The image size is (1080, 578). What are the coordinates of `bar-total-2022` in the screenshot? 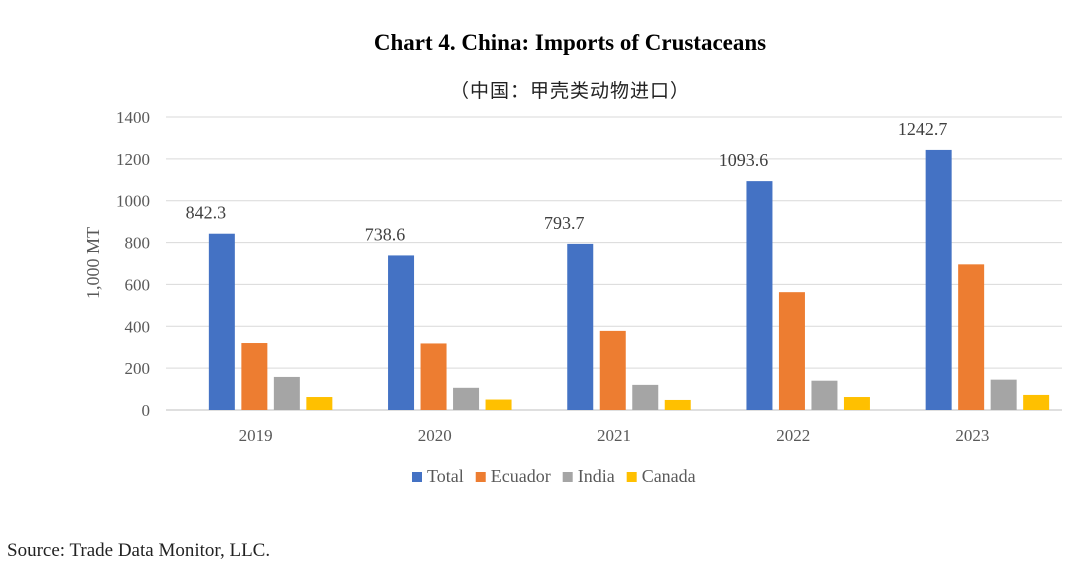 It's located at (759, 295).